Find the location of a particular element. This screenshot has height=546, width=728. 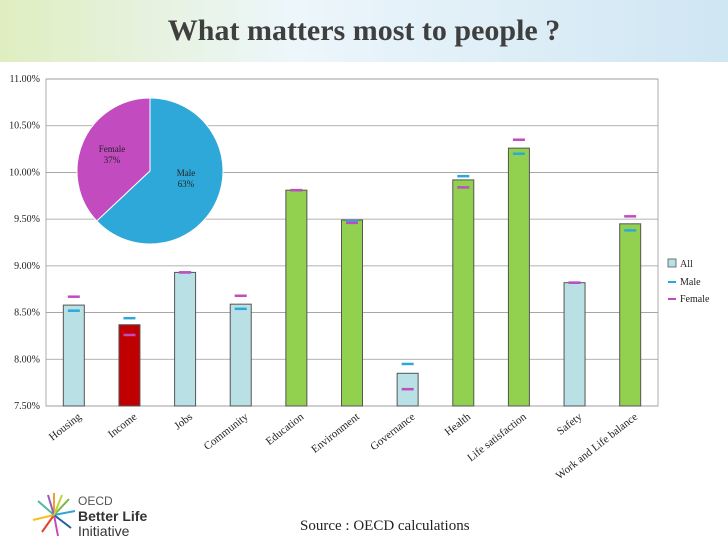

x-tick-label: Health is located at coordinates (458, 425).